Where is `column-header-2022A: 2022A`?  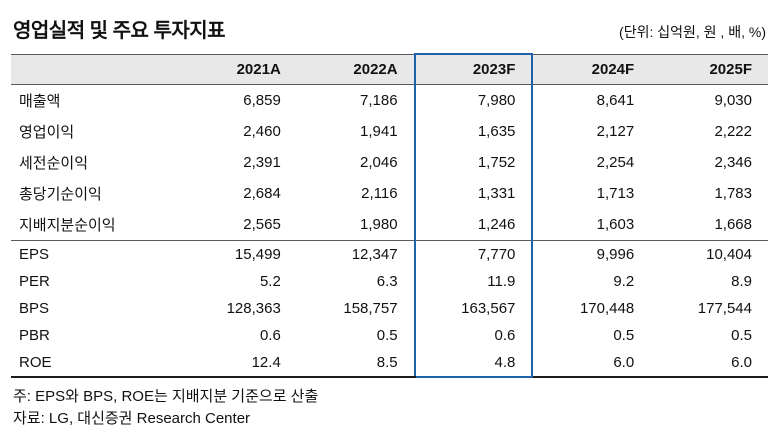
column-header-2022A: 2022A is located at coordinates (355, 69).